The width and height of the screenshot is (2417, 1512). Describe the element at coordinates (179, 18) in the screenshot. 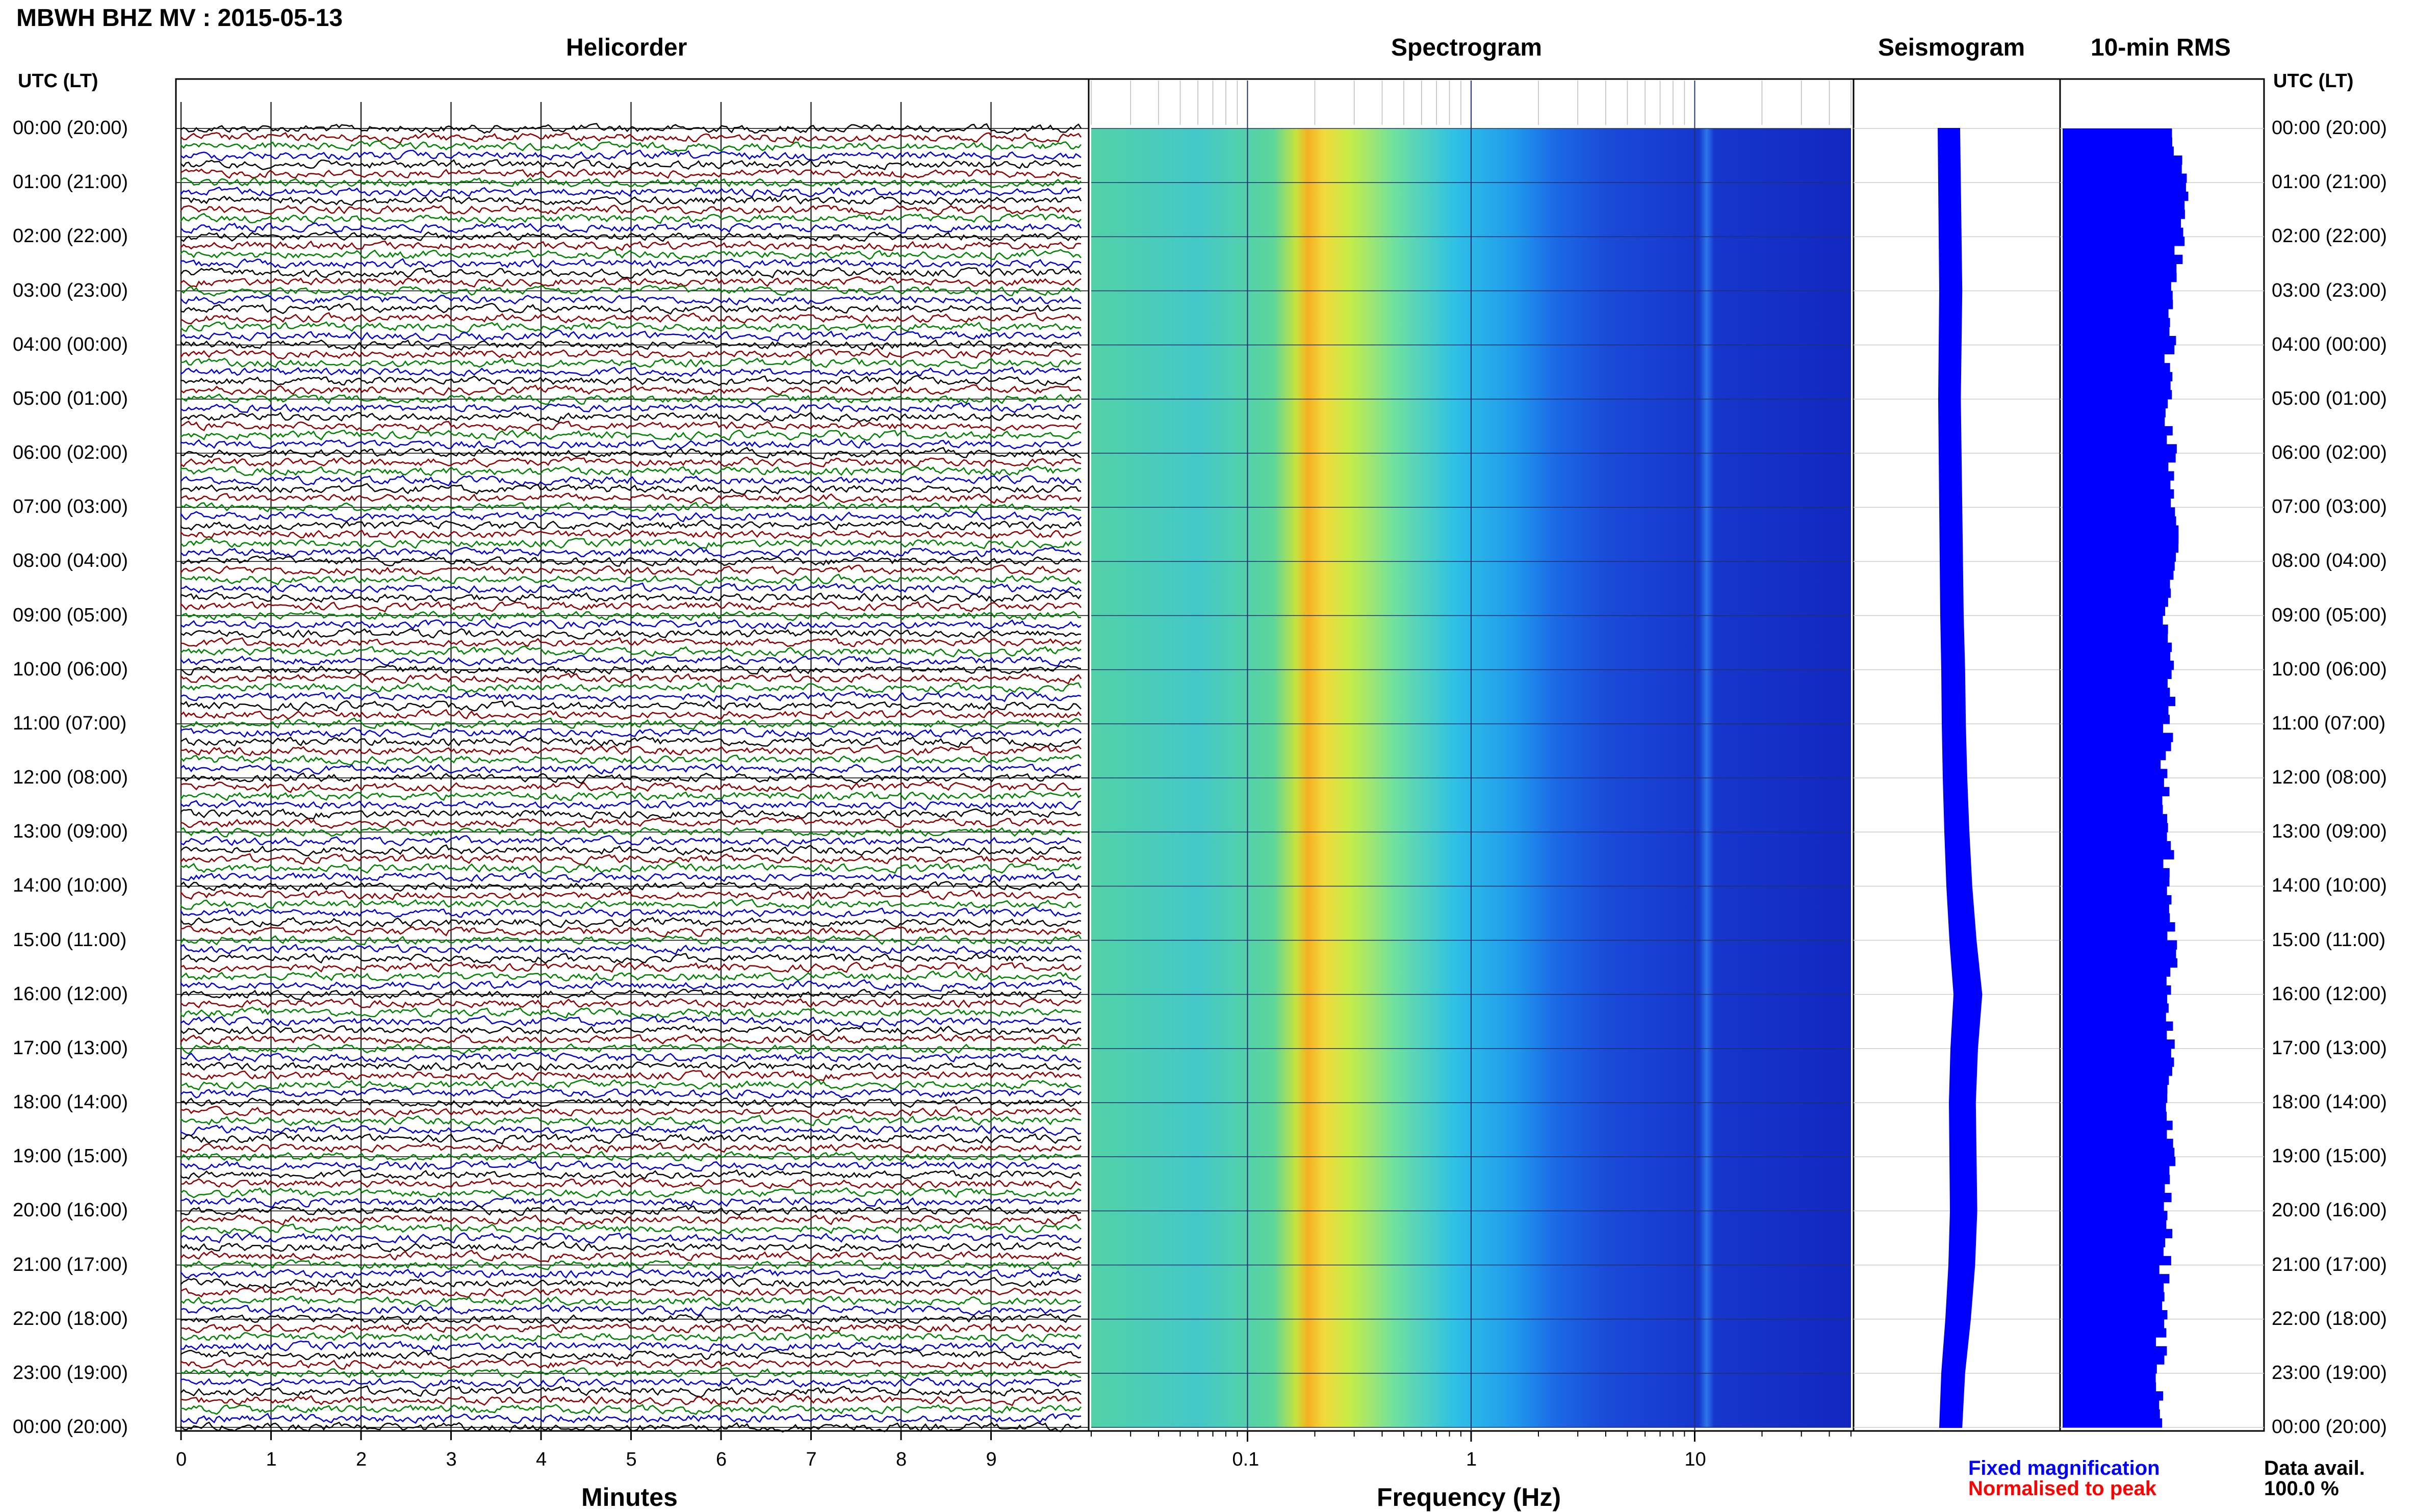

I see `station-title: MBWH BHZ MV : 2015-05-13` at that location.